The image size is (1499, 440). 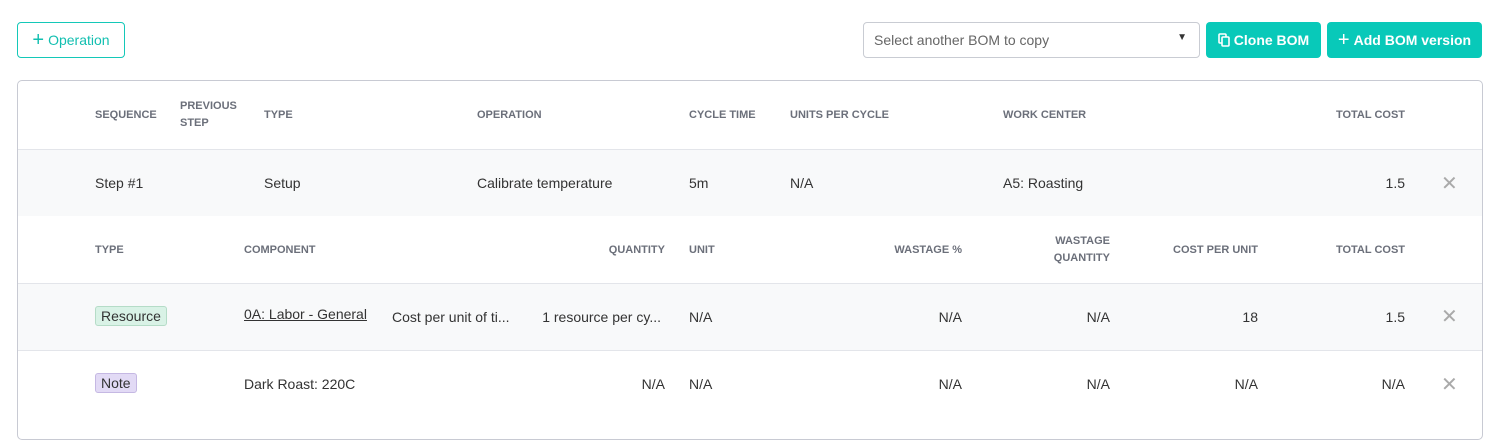 What do you see at coordinates (1250, 317) in the screenshot?
I see `component-cost-per-unit: 18` at bounding box center [1250, 317].